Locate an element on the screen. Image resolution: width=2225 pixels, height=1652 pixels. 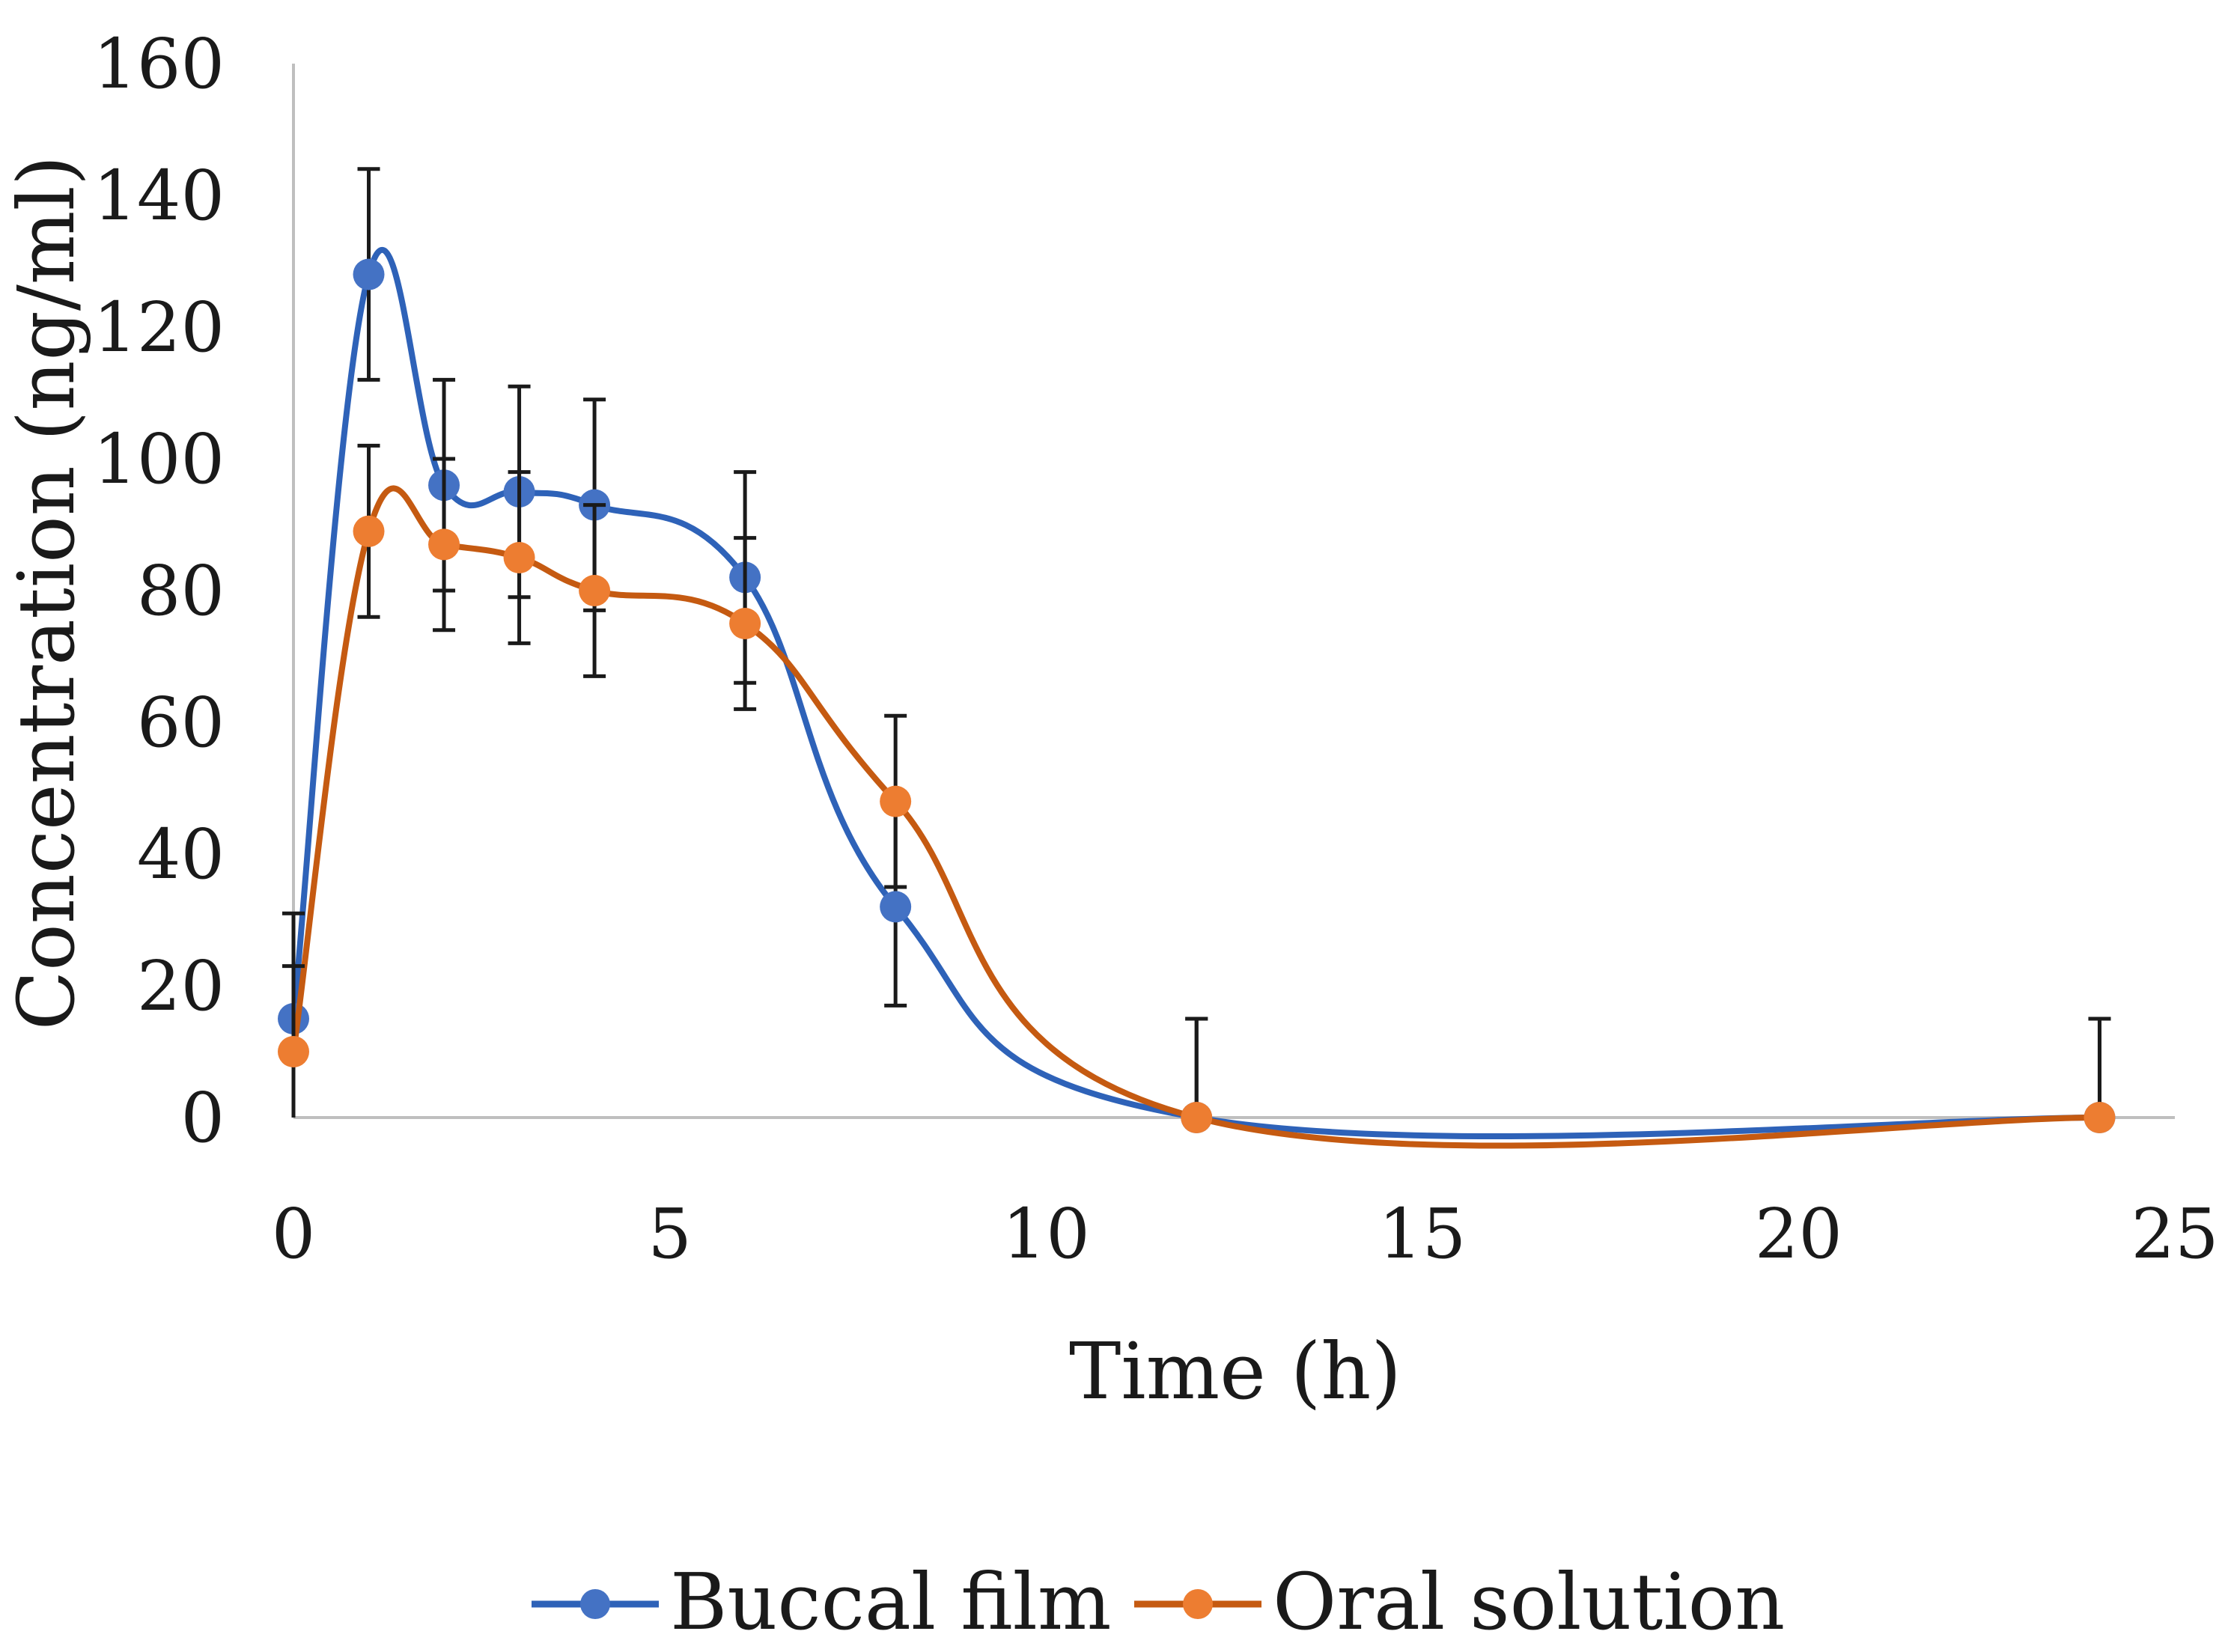
y-tick-label: 20 is located at coordinates (181, 986).